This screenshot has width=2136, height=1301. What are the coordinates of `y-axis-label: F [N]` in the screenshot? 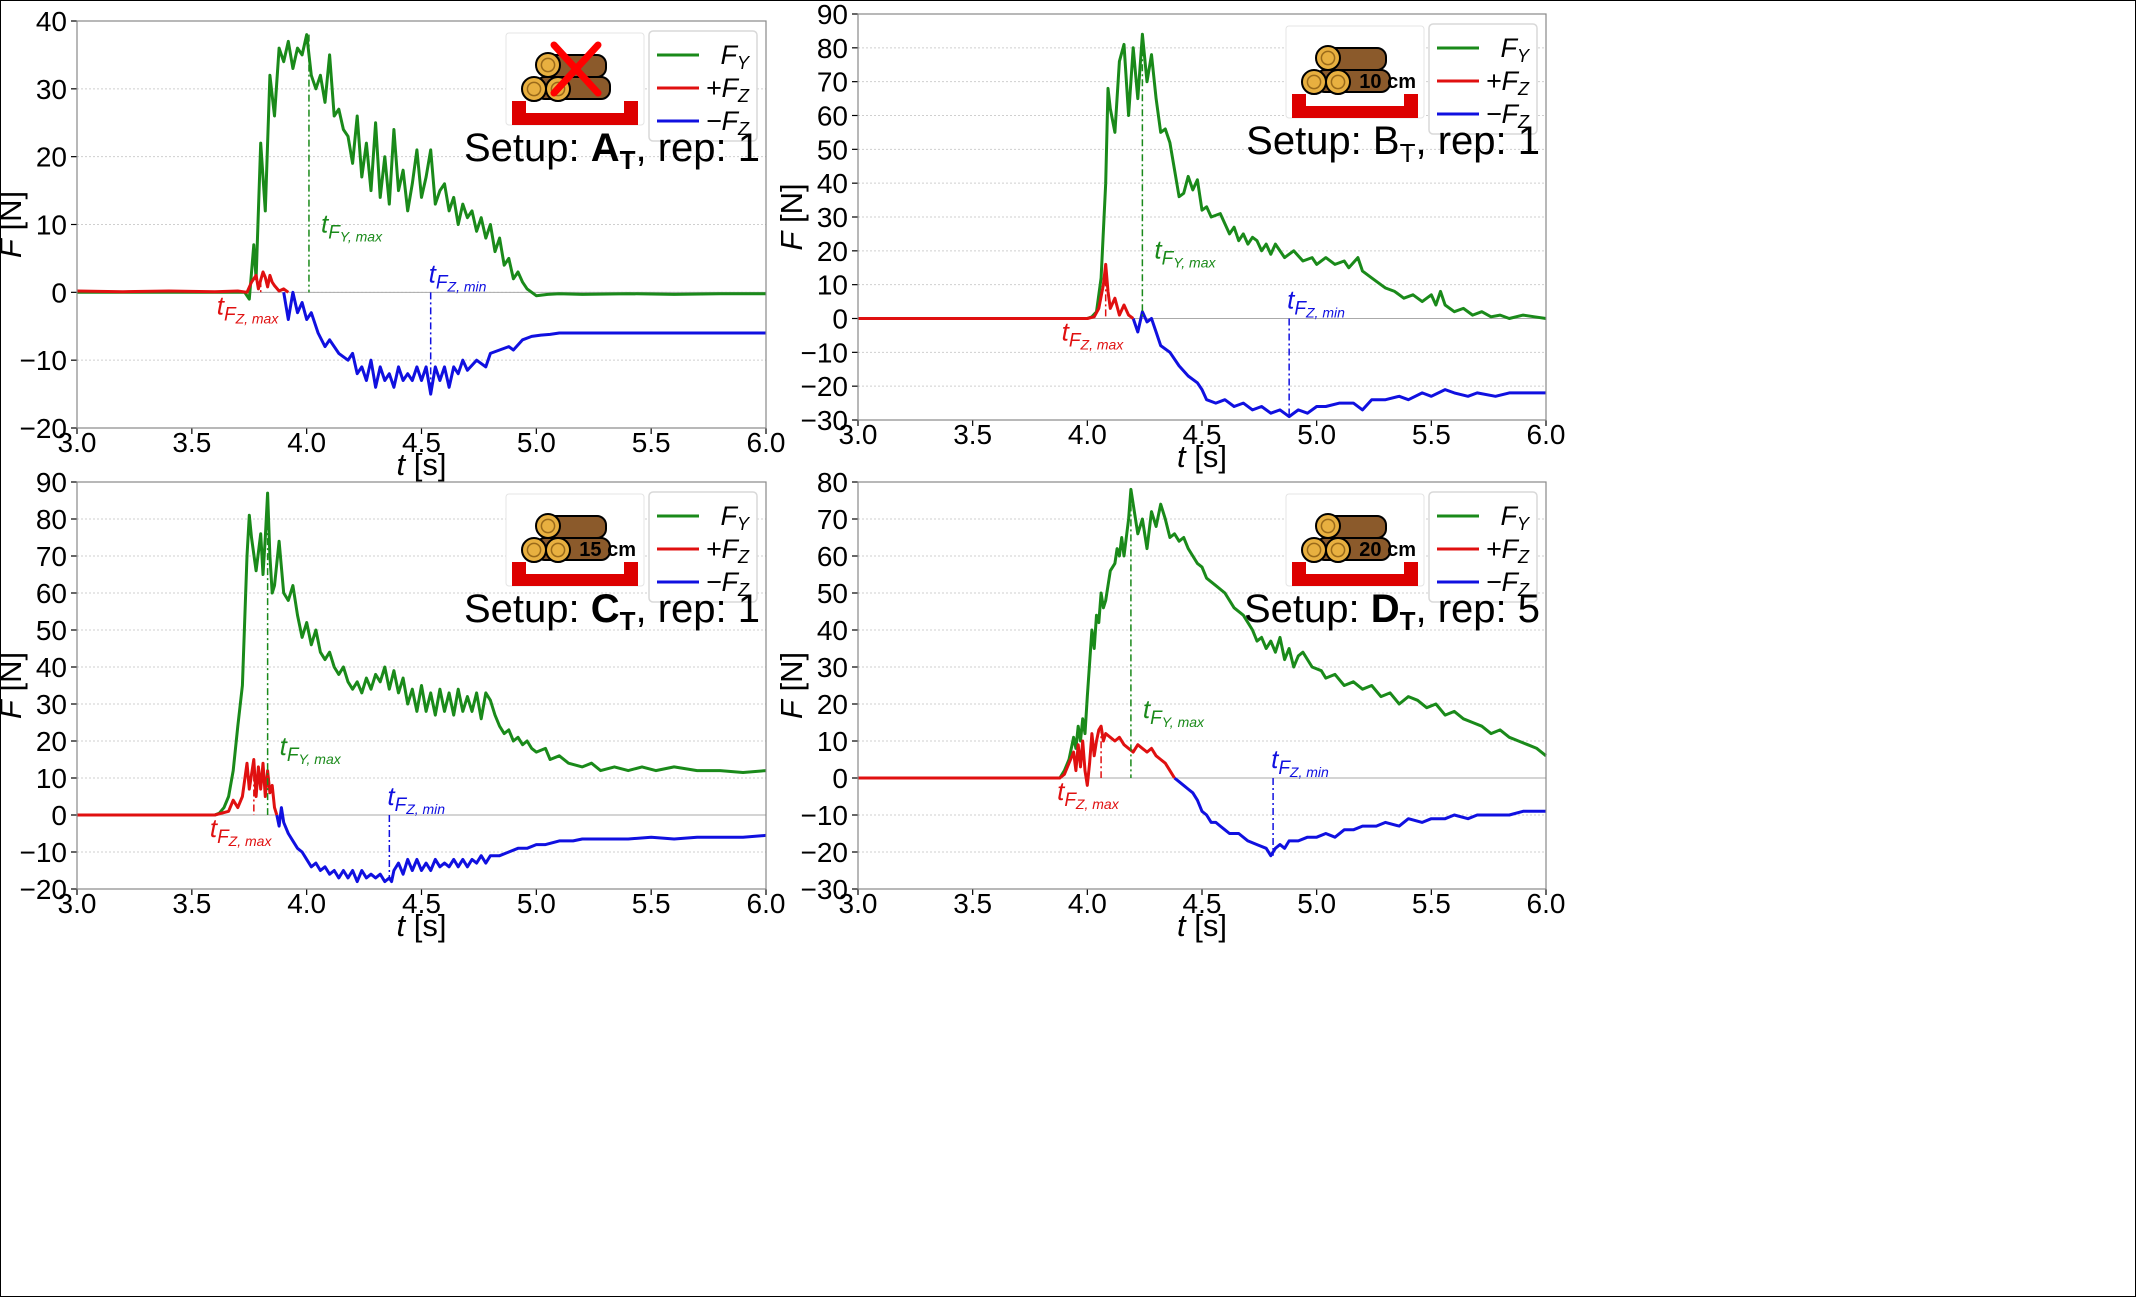 It's located at (14, 224).